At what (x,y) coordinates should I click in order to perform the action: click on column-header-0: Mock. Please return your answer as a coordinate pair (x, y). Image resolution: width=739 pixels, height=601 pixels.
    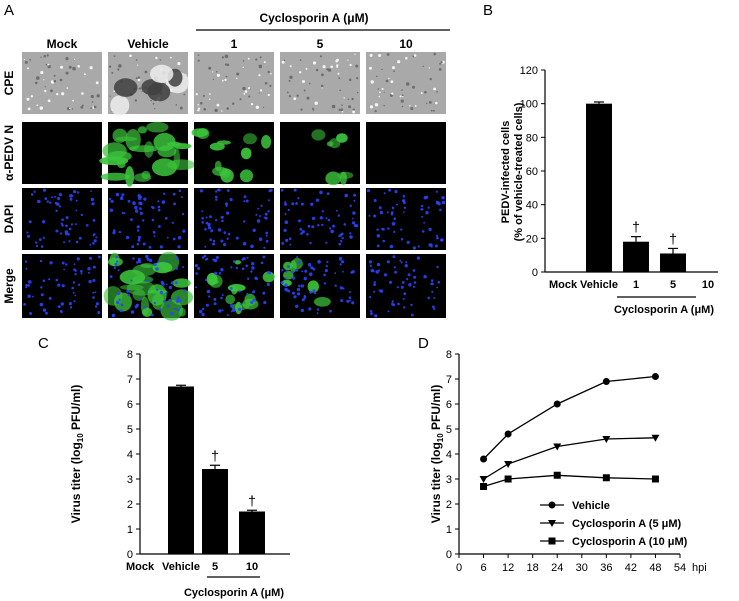
    Looking at the image, I should click on (62, 44).